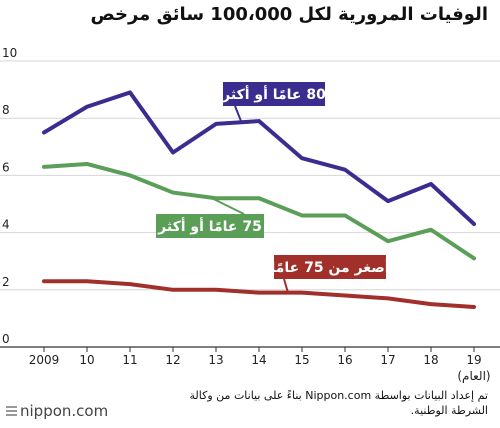  Describe the element at coordinates (344, 360) in the screenshot. I see `x-tick-label: 16` at that location.